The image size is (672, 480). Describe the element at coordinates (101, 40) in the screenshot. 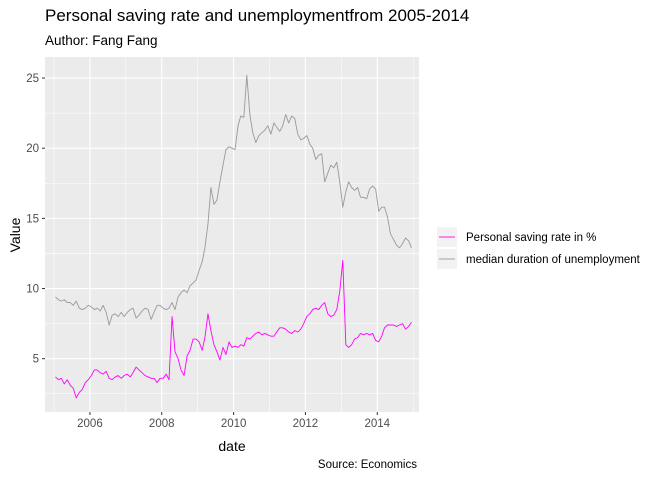

I see `chart-subtitle: Author: Fang Fang` at that location.